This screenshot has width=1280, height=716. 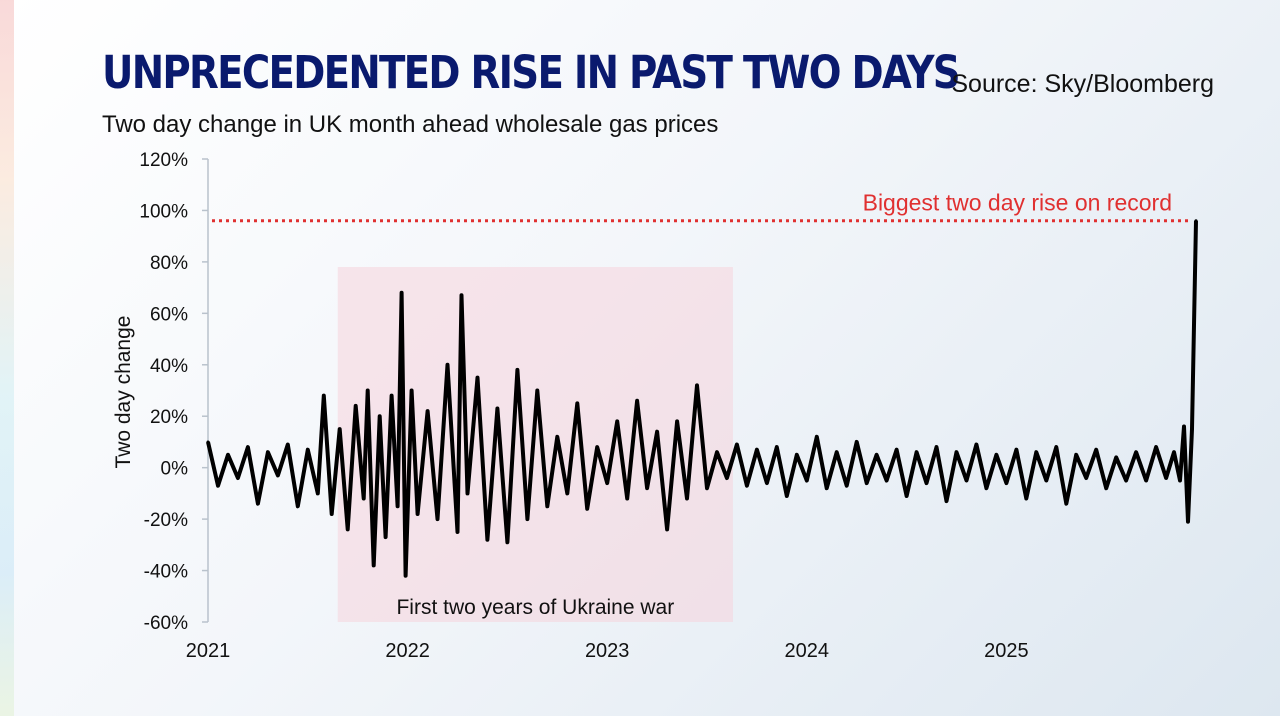 What do you see at coordinates (169, 366) in the screenshot?
I see `y-tick-label: 40%` at bounding box center [169, 366].